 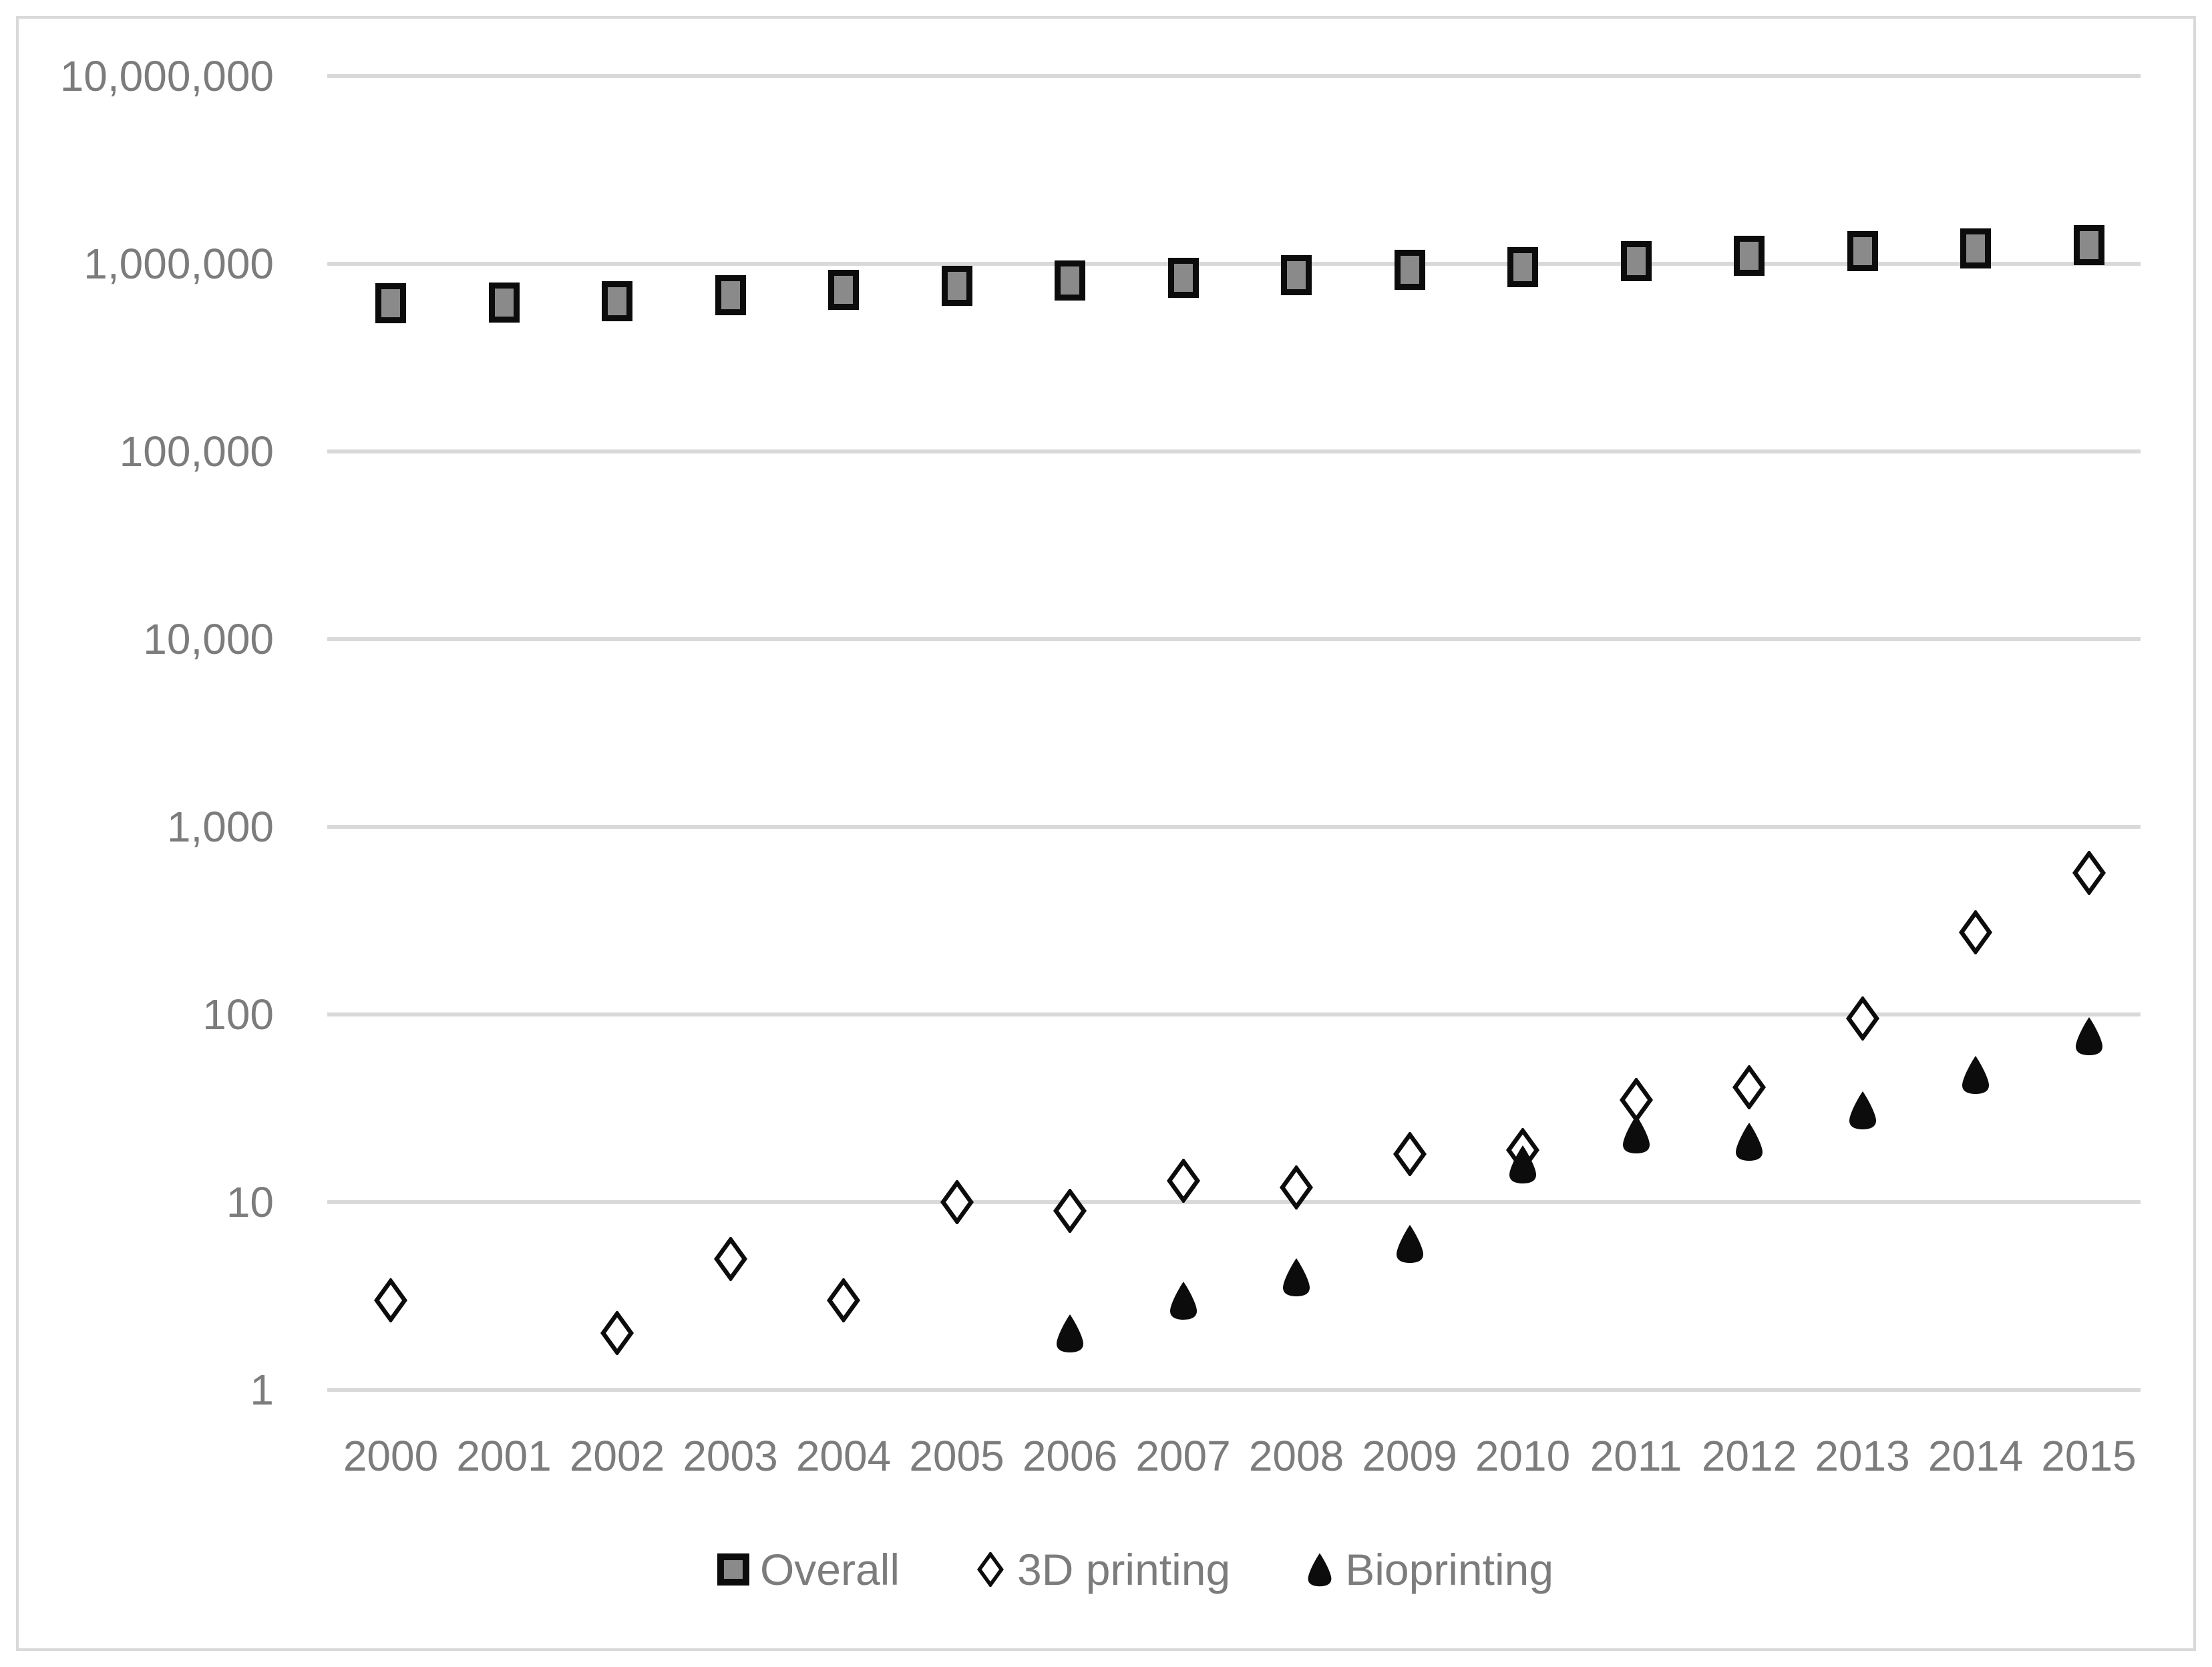 What do you see at coordinates (829, 1569) in the screenshot?
I see `legend-label-overall: Overall` at bounding box center [829, 1569].